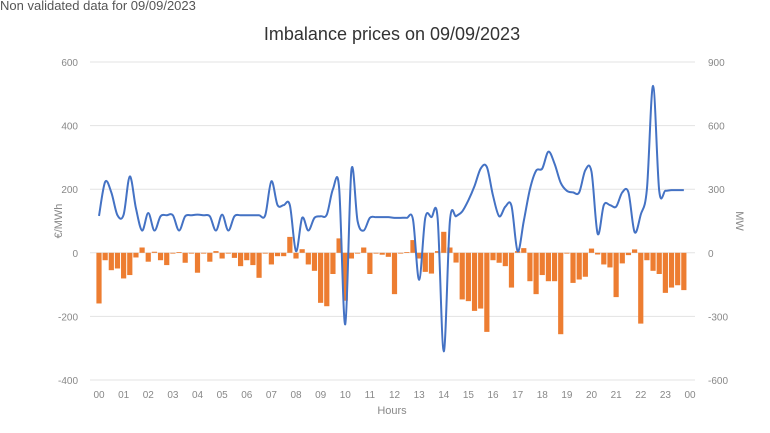 This screenshot has height=433, width=770. What do you see at coordinates (392, 34) in the screenshot?
I see `chart-title: Imbalance prices on 09/09/2023` at bounding box center [392, 34].